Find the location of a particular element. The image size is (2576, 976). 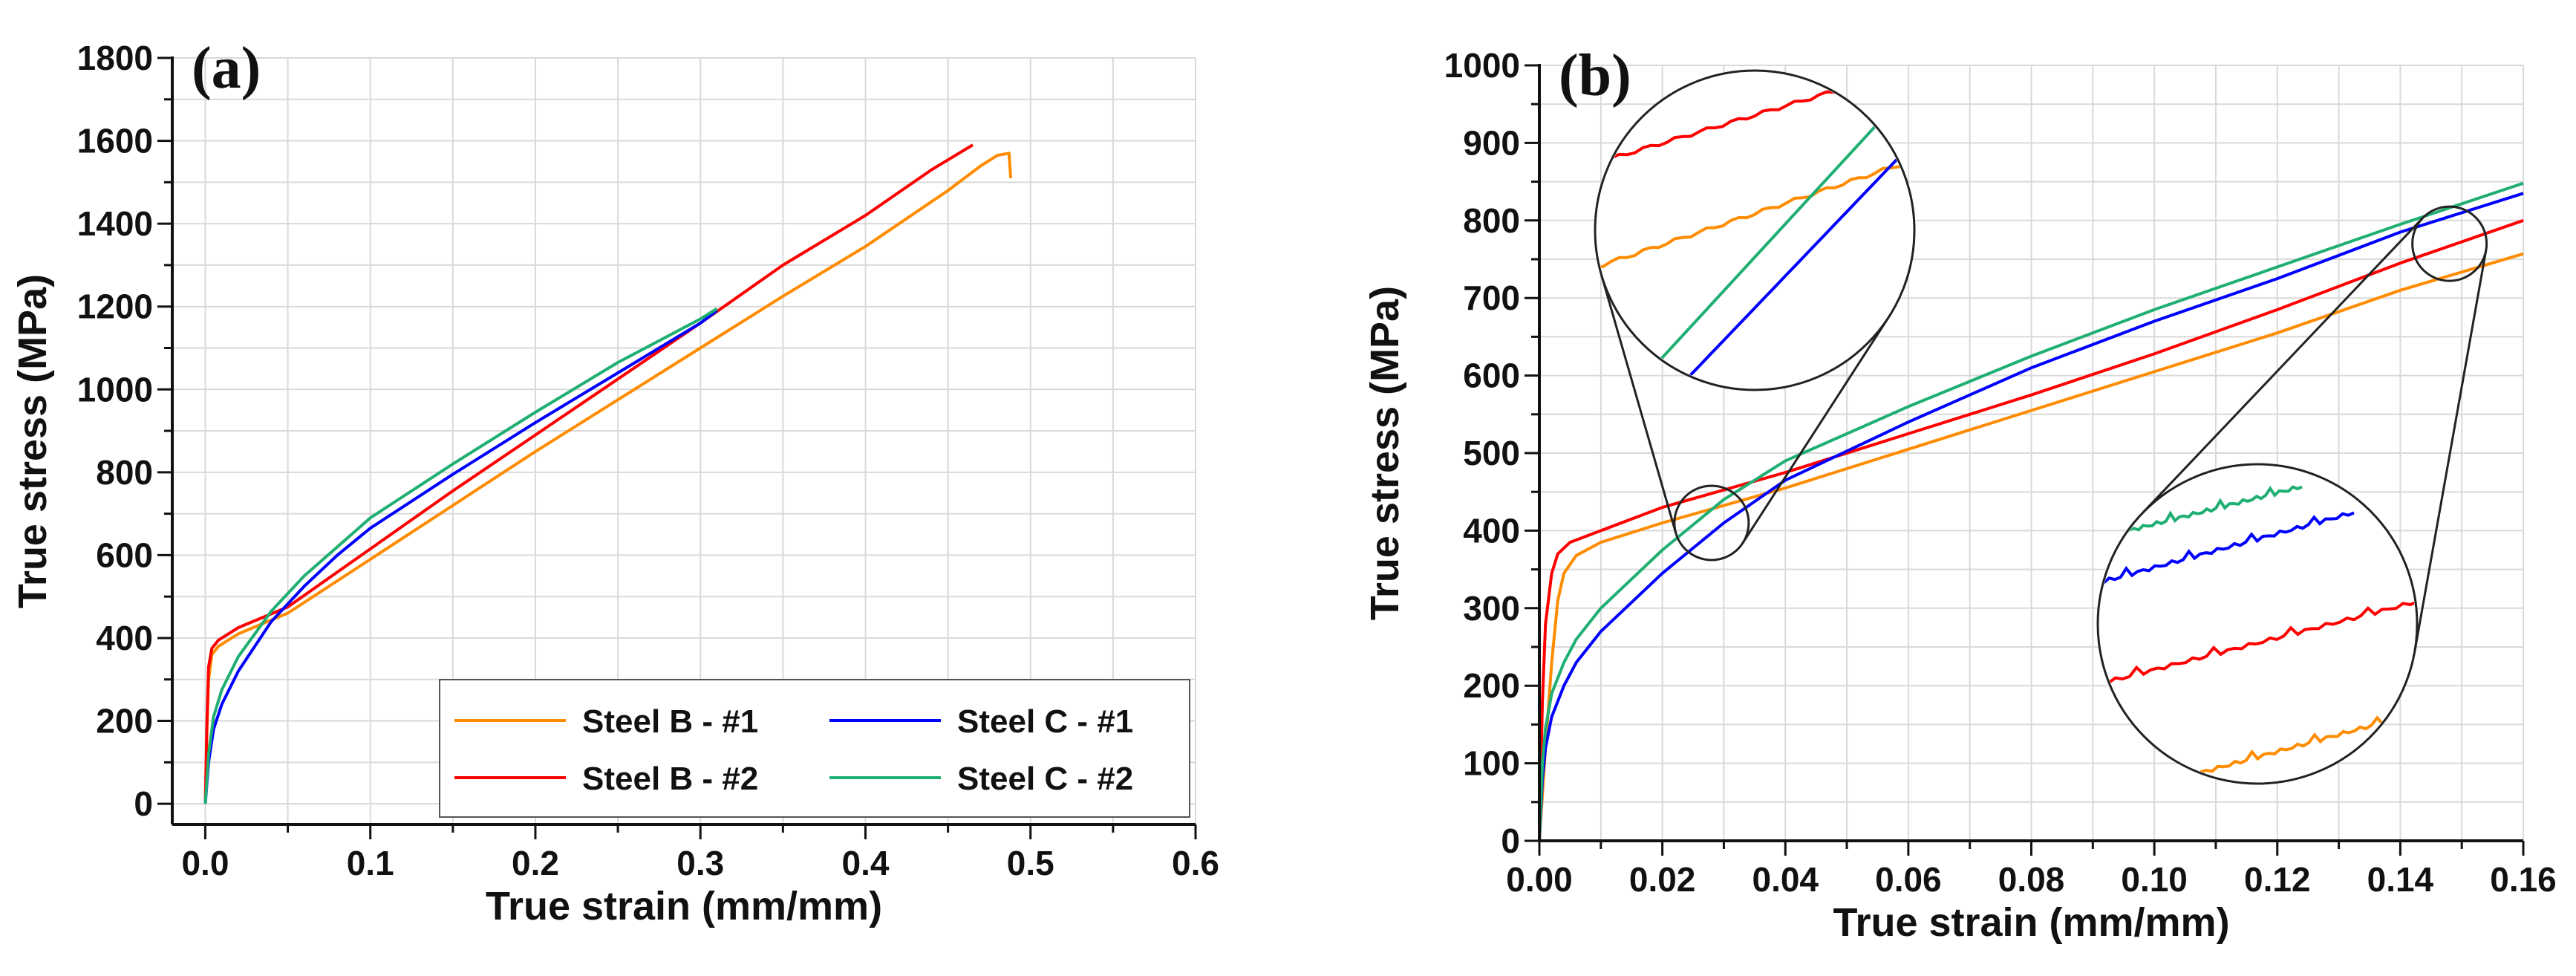

x-tick-label: 0.06 is located at coordinates (1908, 879).